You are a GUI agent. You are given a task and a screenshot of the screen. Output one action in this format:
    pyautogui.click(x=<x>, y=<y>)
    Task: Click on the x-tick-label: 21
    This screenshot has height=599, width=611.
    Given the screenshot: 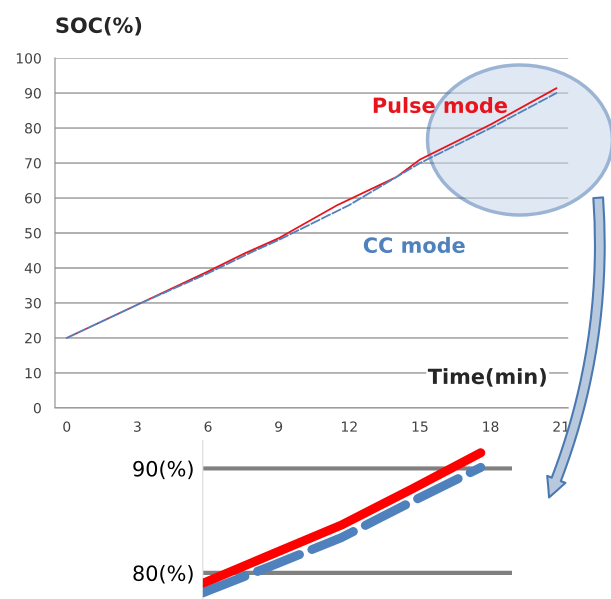 What is the action you would take?
    pyautogui.click(x=561, y=426)
    